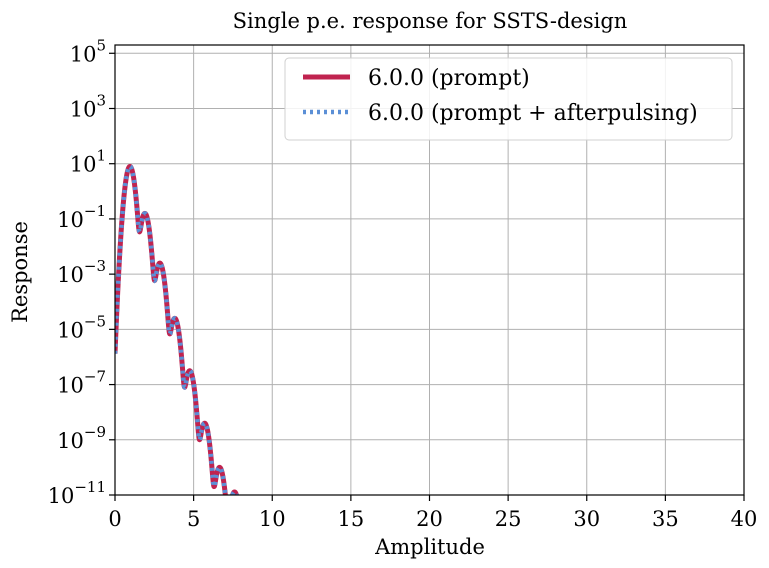  I want to click on legend-box, so click(508, 99).